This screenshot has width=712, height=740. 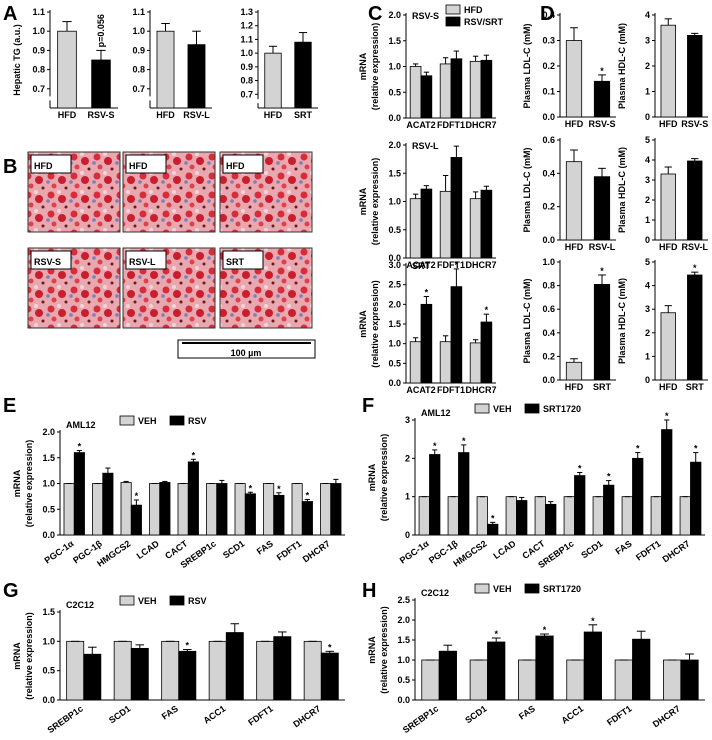 What do you see at coordinates (65, 719) in the screenshot?
I see `x-tick-label: SREBP1c` at bounding box center [65, 719].